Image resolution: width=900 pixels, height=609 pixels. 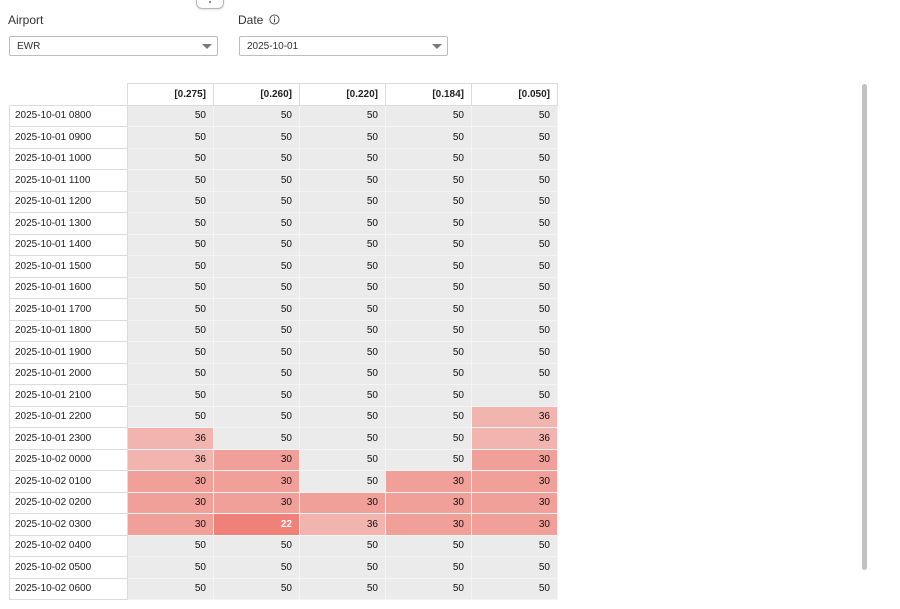 I want to click on table-row: 2025-10-01 1100 50 50 50 50 50, so click(x=283, y=180).